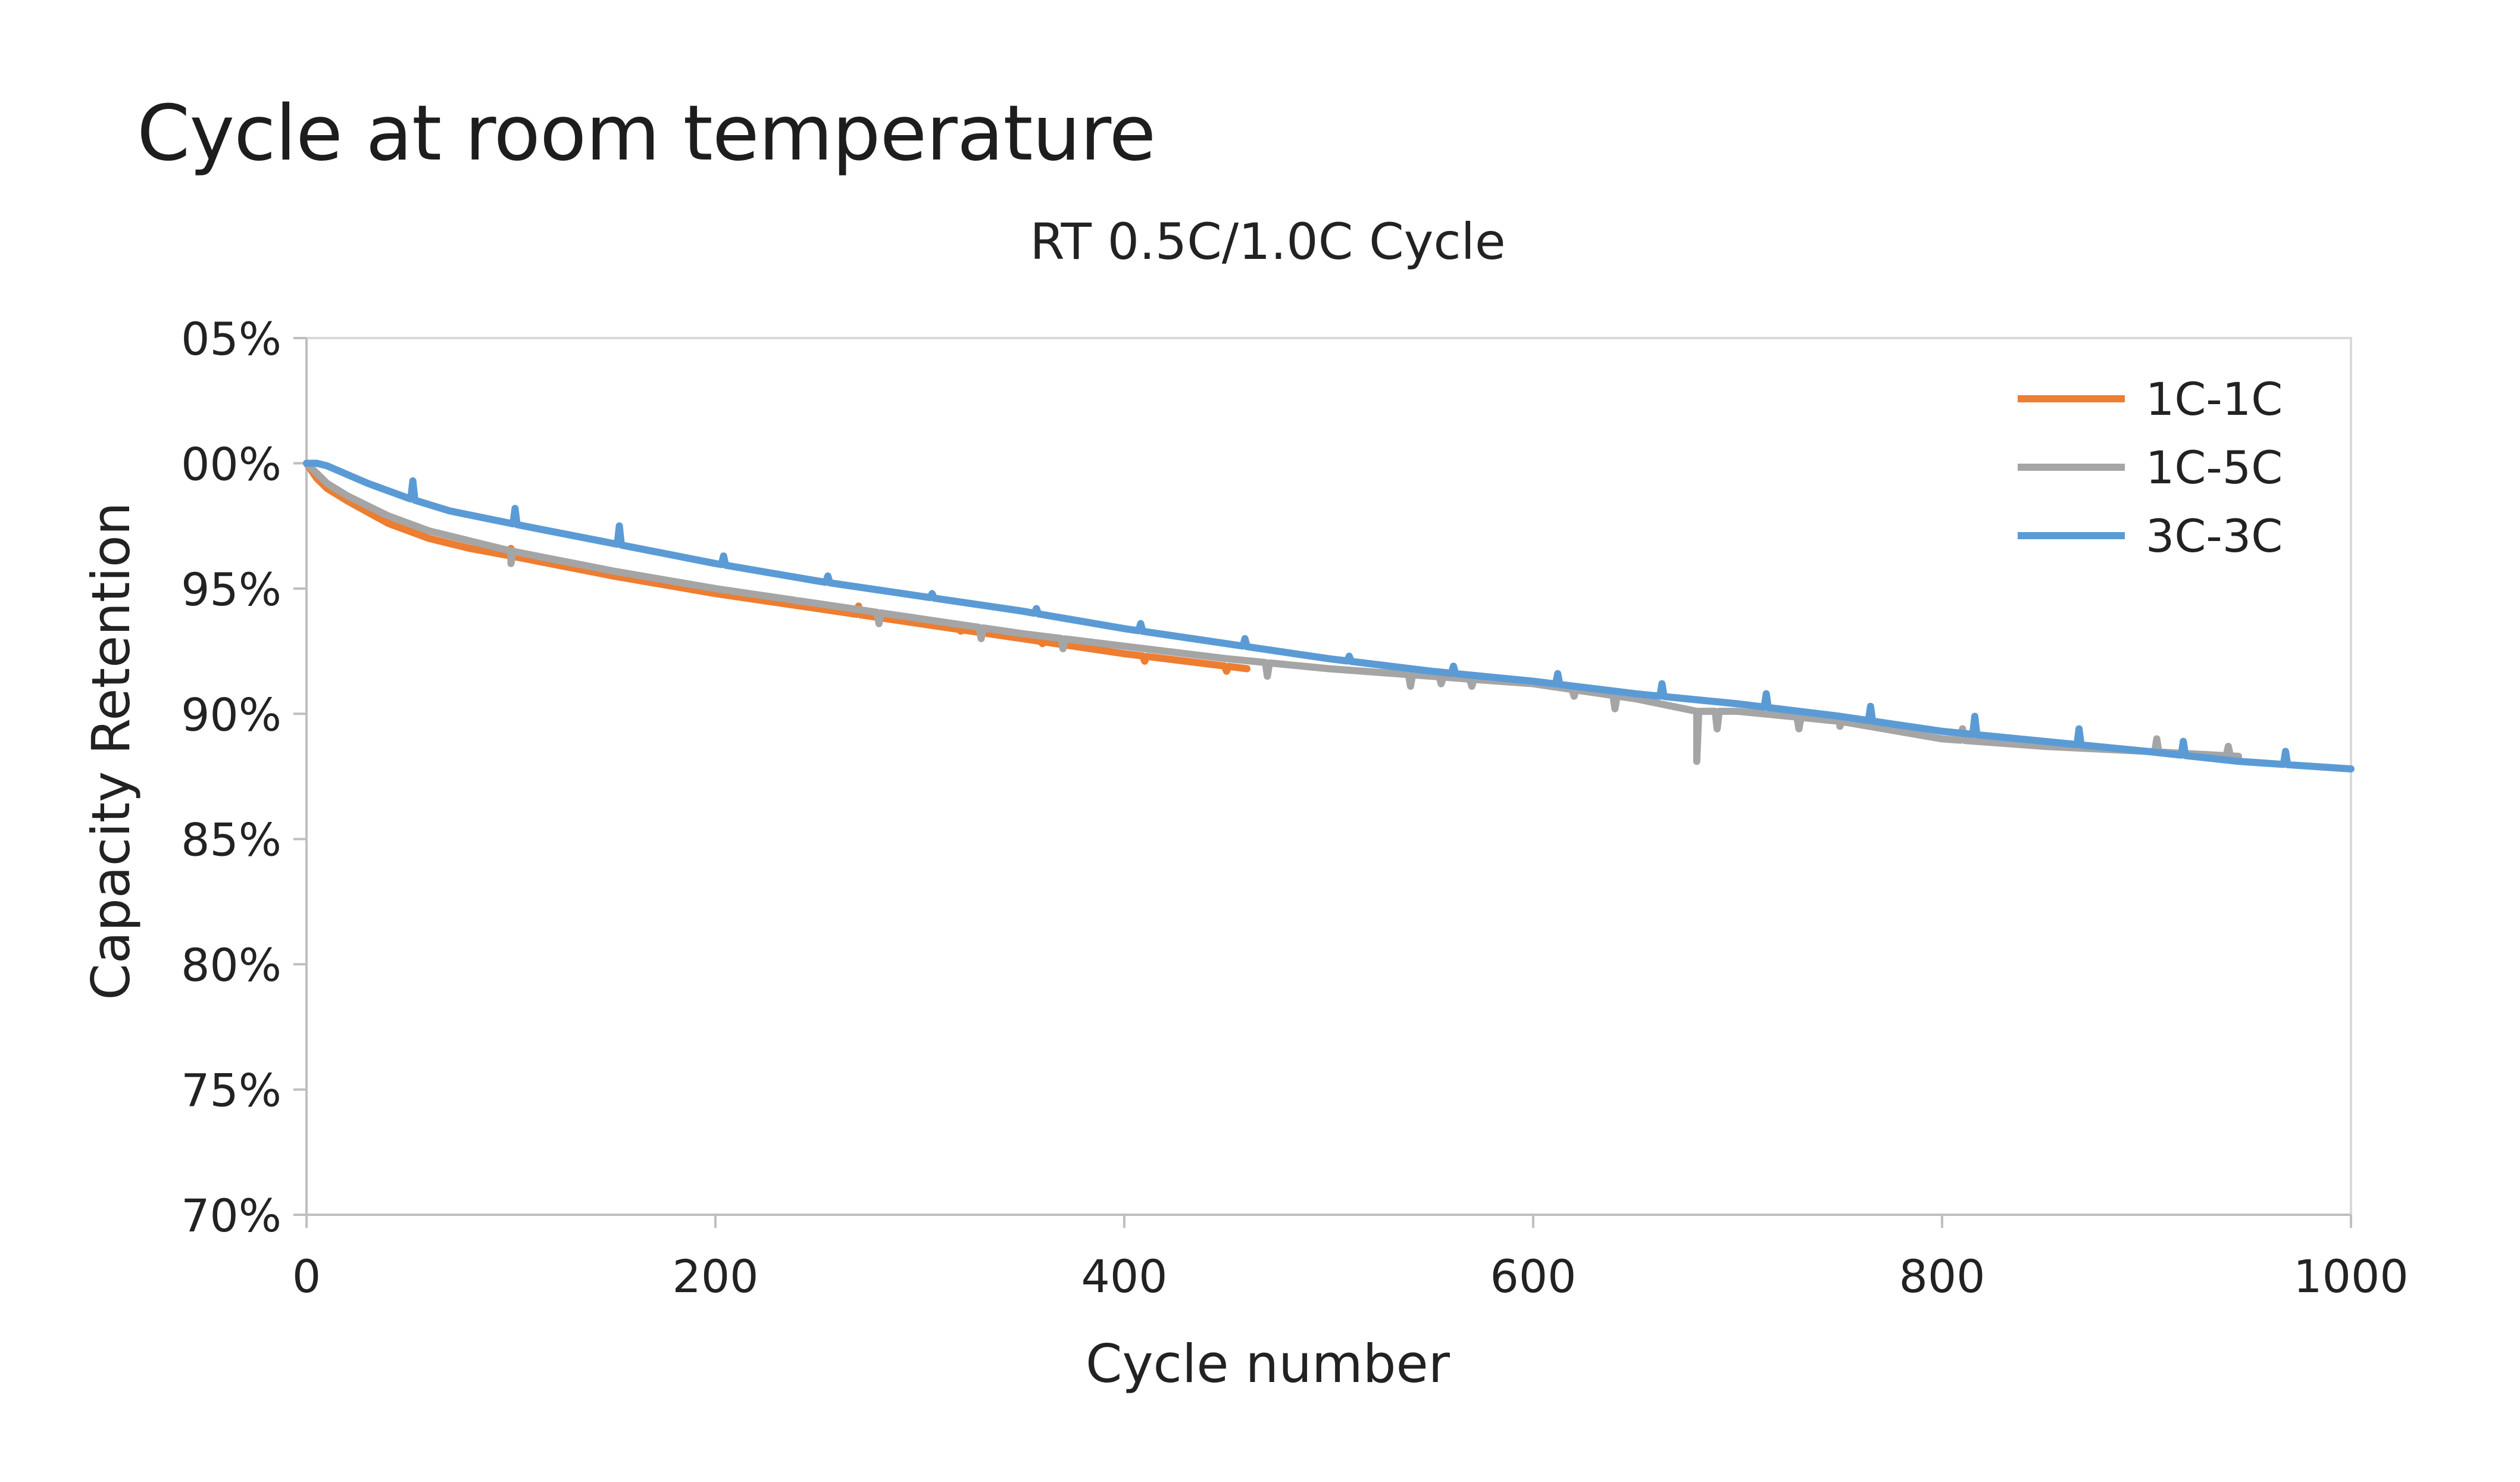  Describe the element at coordinates (2350, 1276) in the screenshot. I see `x-tick-label: 1000` at that location.